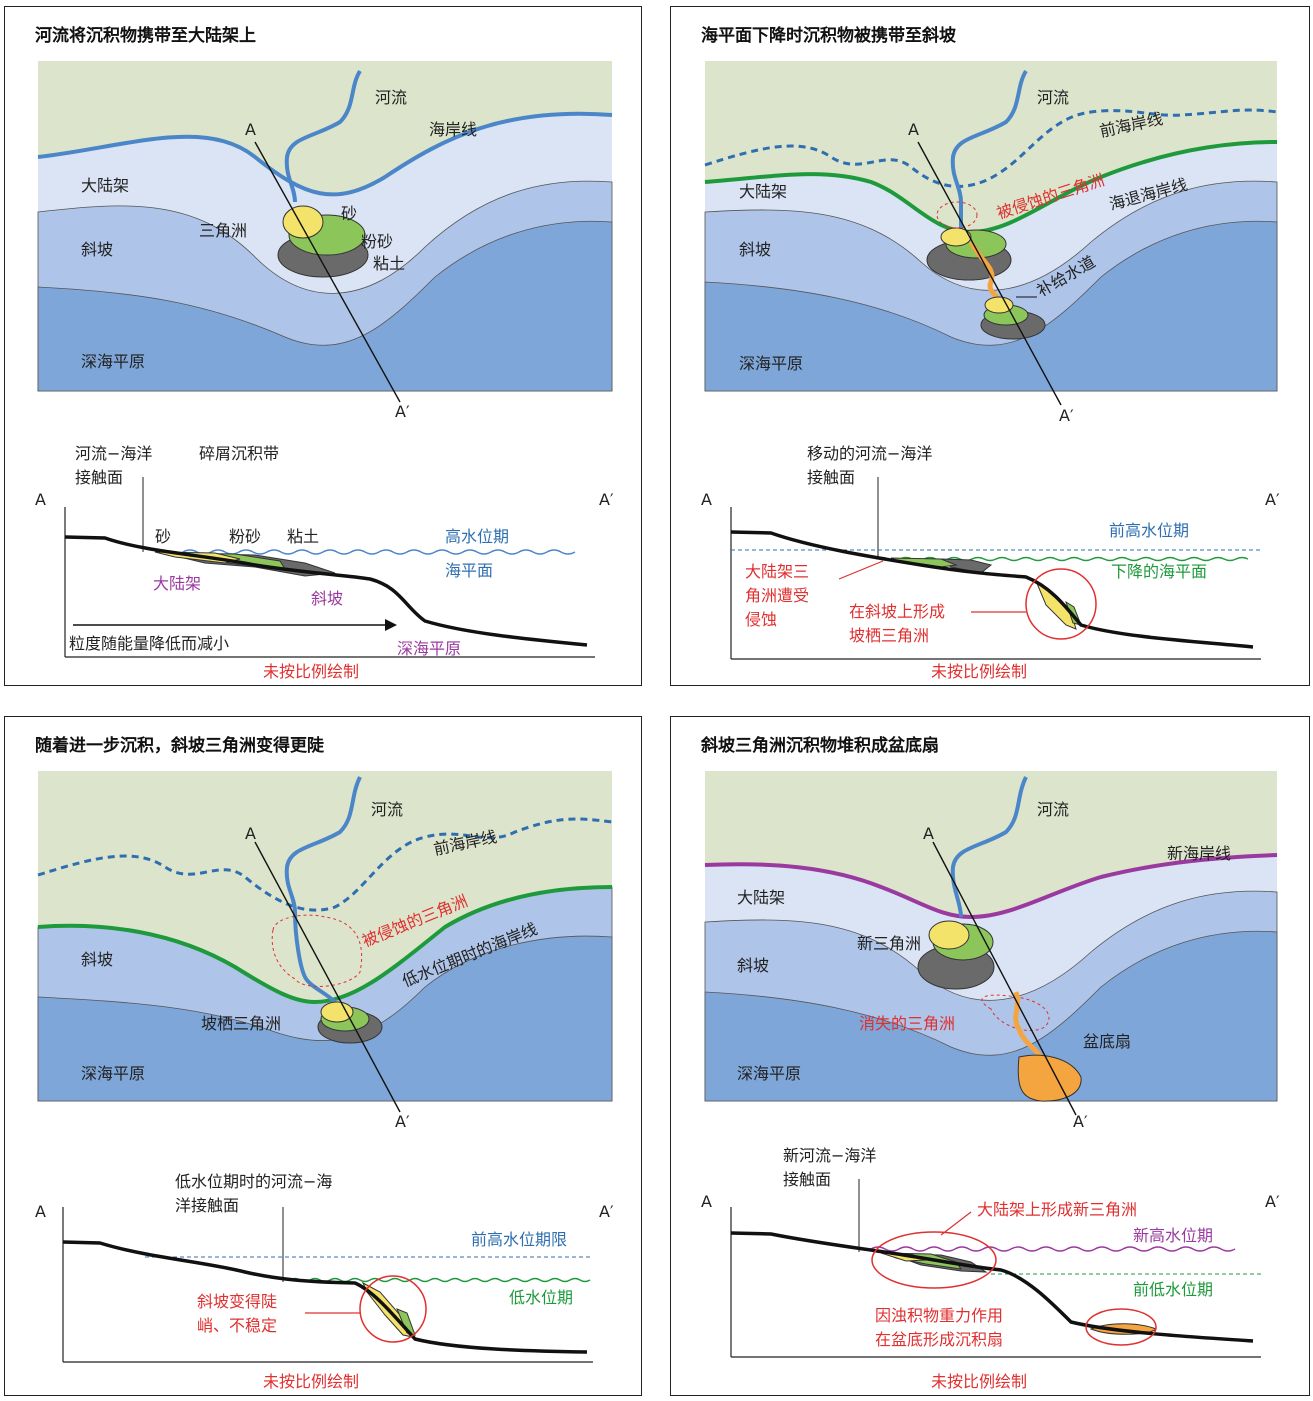  What do you see at coordinates (907, 1023) in the screenshot?
I see `label-lost-delta: 消失的三角洲` at bounding box center [907, 1023].